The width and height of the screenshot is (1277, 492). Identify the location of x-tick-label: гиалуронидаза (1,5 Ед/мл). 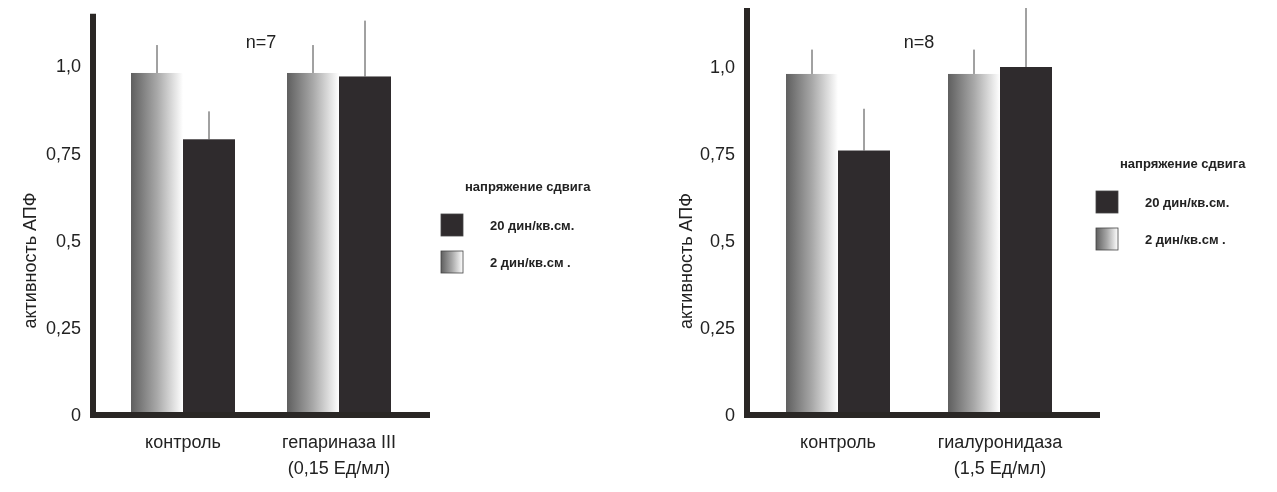
(1000, 455).